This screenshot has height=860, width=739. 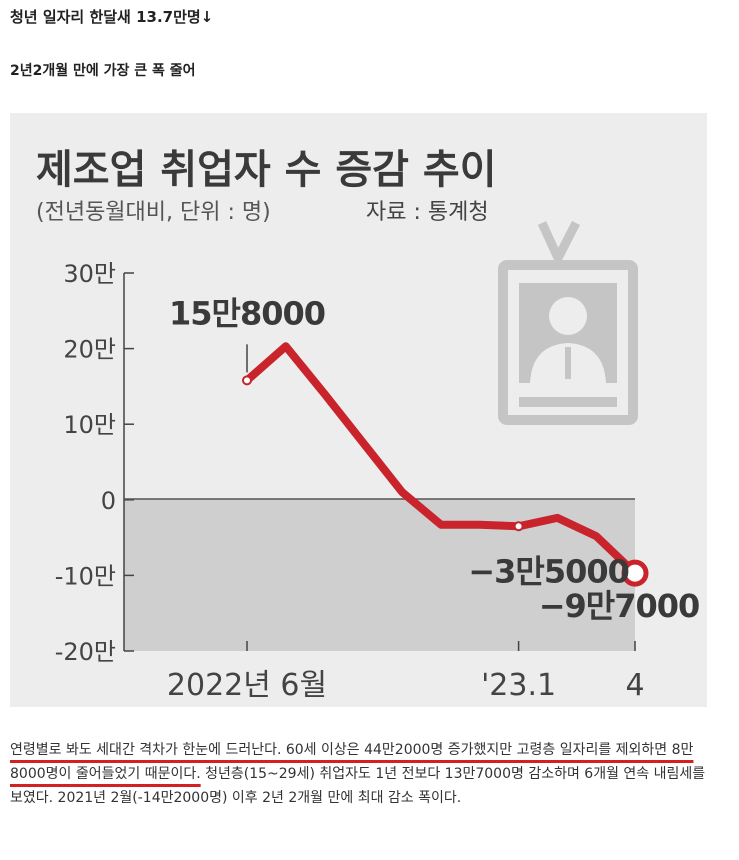 What do you see at coordinates (441, 460) in the screenshot?
I see `series-line` at bounding box center [441, 460].